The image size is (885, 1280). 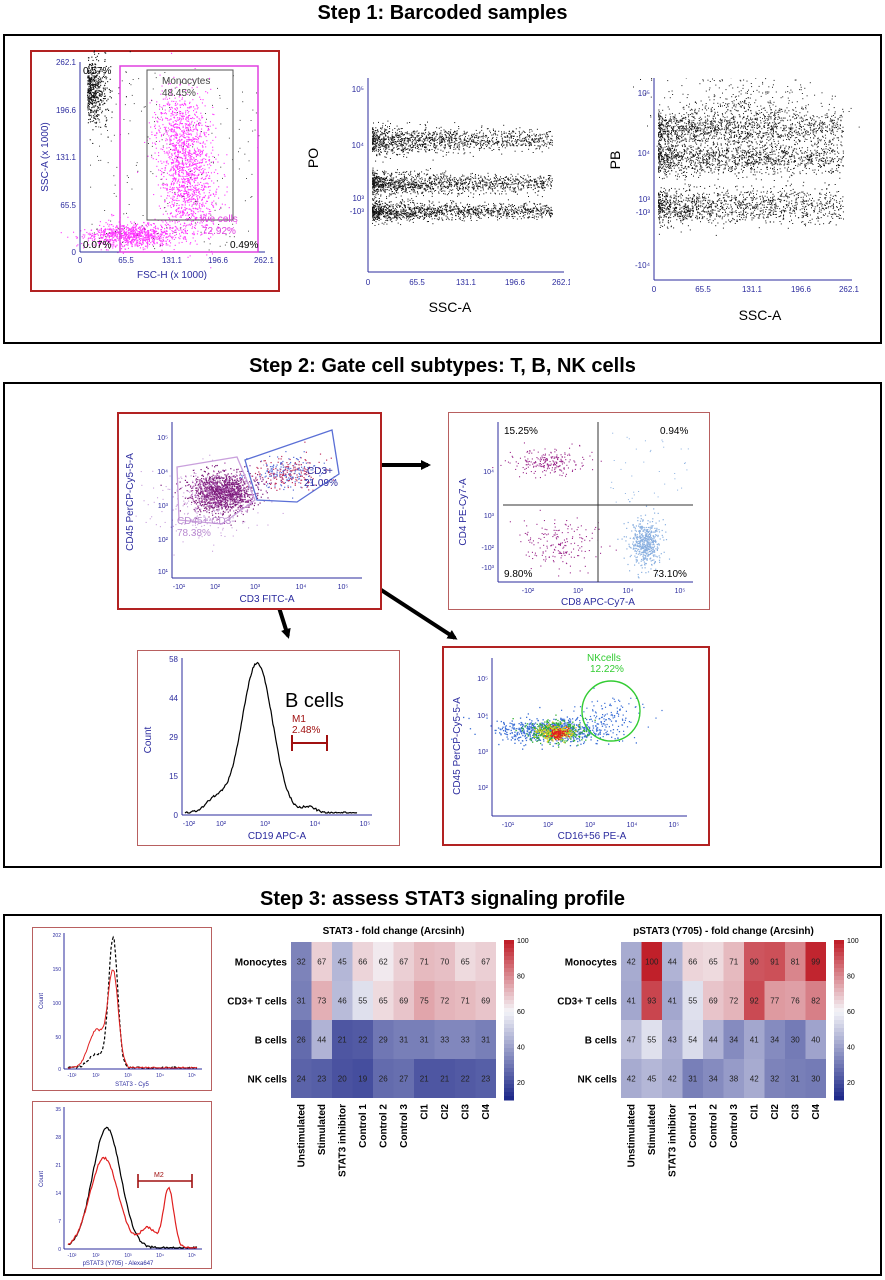 What do you see at coordinates (746, 157) in the screenshot?
I see `pb-events` at bounding box center [746, 157].